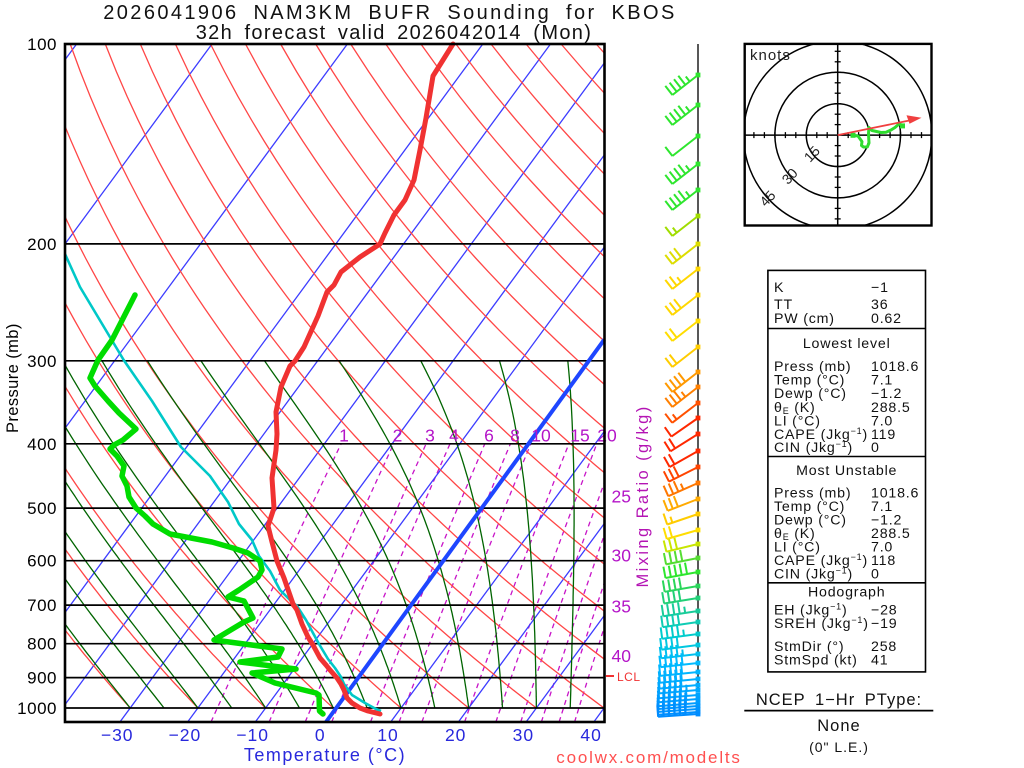  What do you see at coordinates (839, 747) in the screenshot?
I see `svg-text: (0" L.E.)` at bounding box center [839, 747].